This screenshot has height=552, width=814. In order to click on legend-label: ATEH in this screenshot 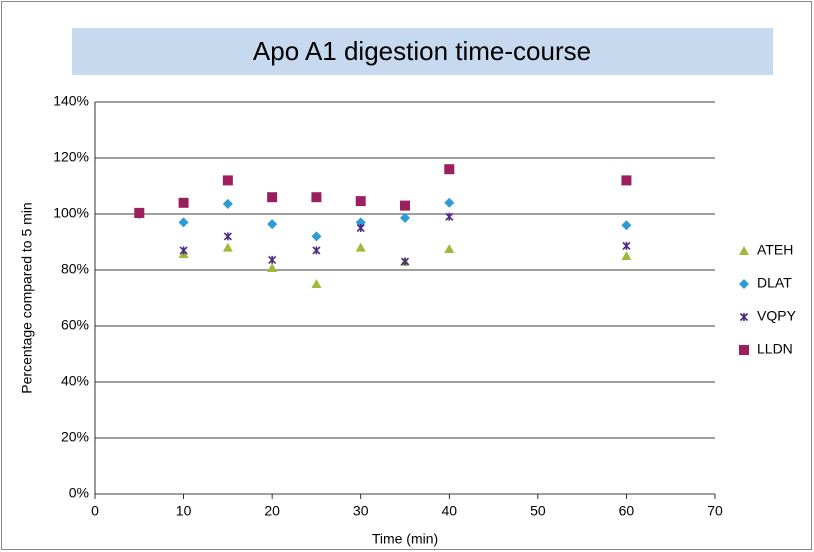, I will do `click(775, 250)`.